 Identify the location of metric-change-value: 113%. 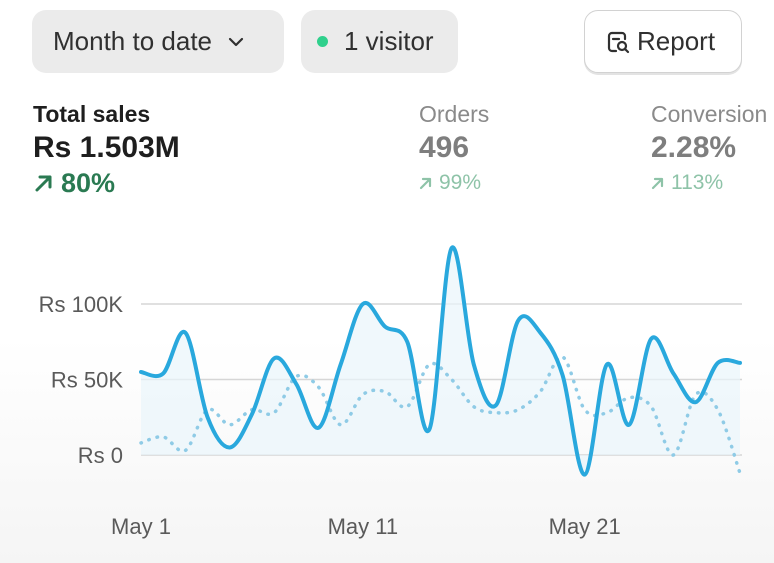
(697, 182).